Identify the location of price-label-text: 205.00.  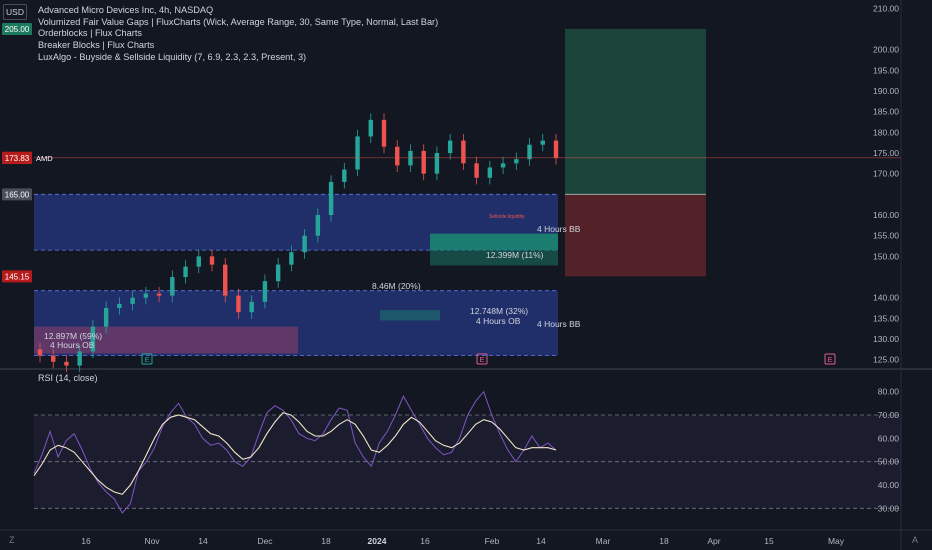
(17, 29).